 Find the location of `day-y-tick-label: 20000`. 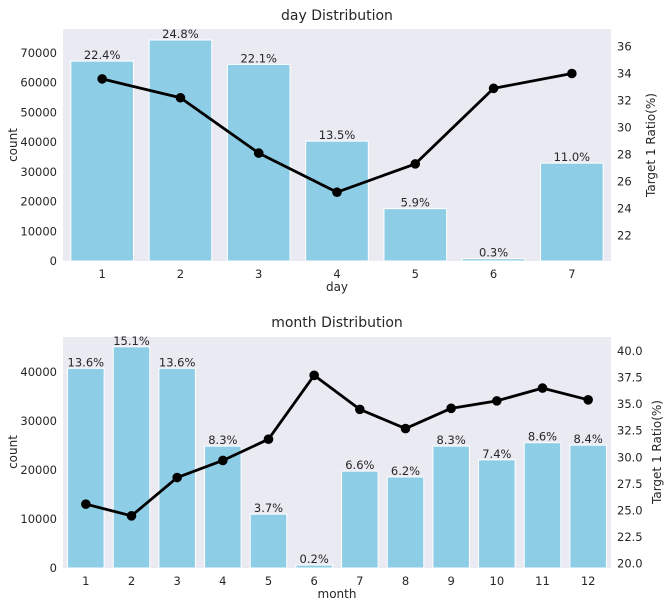

day-y-tick-label: 20000 is located at coordinates (38, 202).